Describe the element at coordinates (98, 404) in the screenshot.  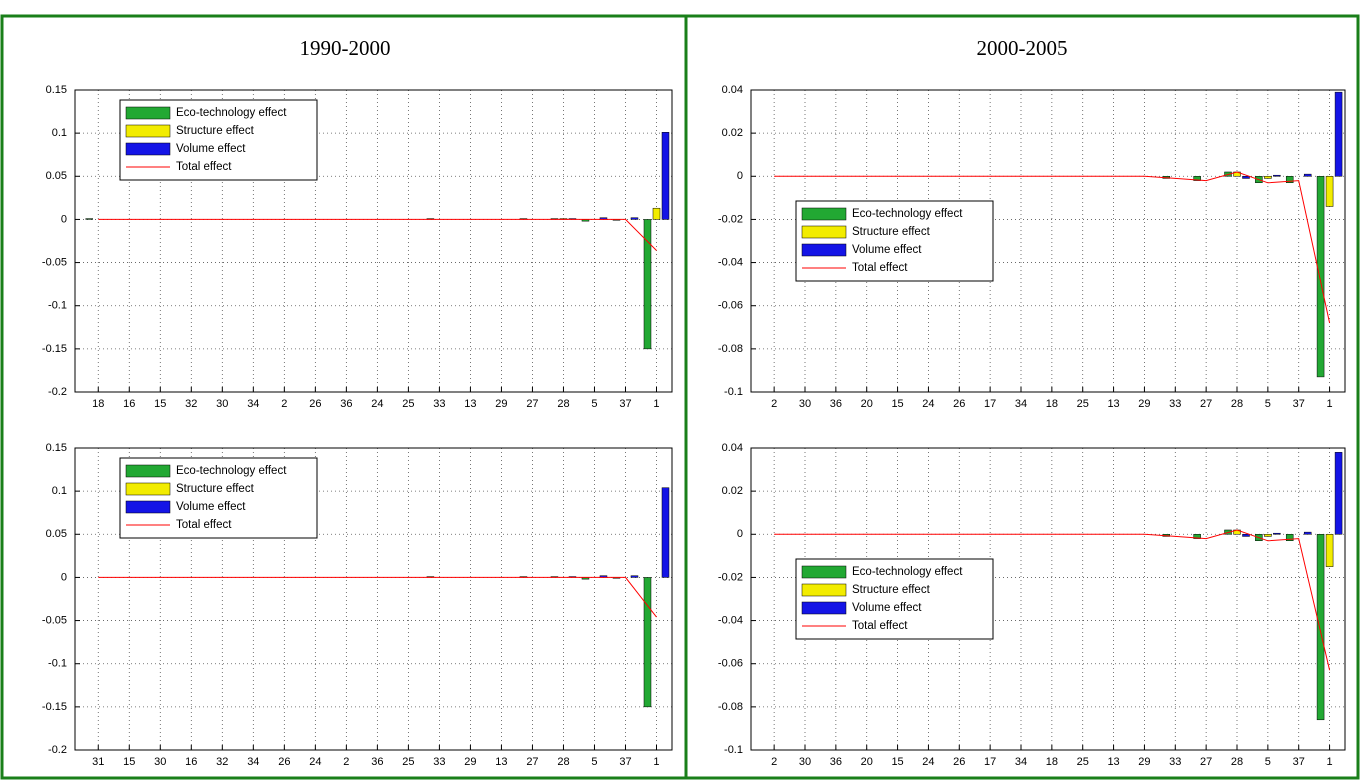
I see `x-tick-label: 18` at that location.